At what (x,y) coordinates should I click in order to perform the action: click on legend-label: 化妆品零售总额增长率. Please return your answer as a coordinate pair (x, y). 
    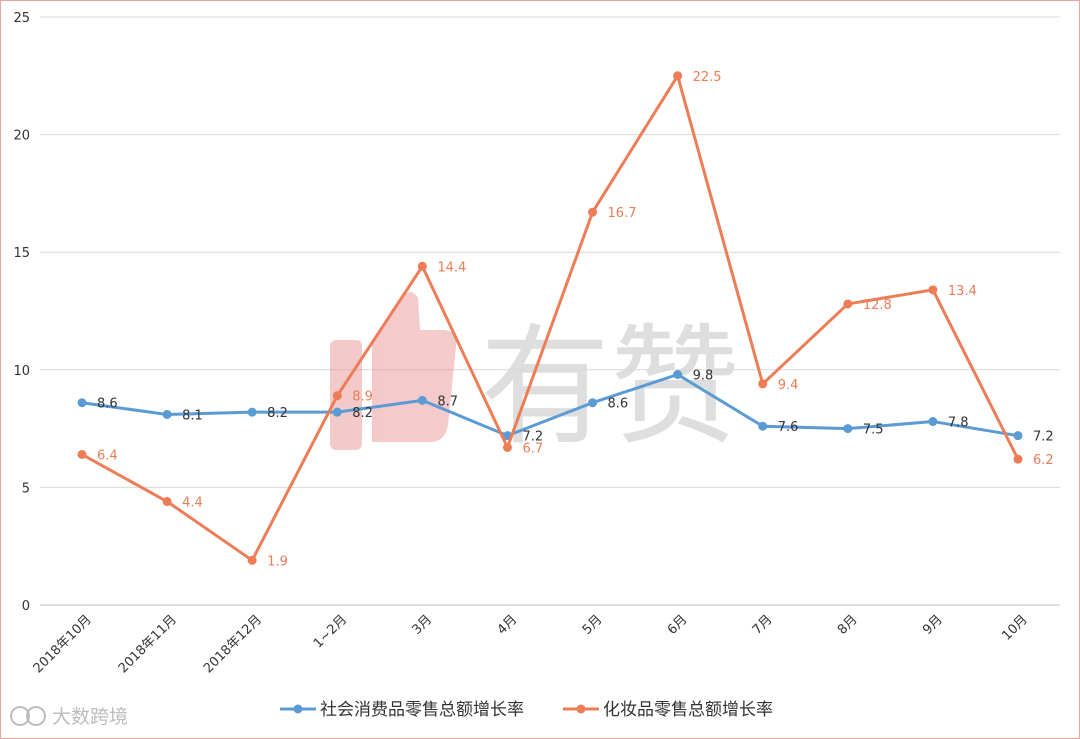
    Looking at the image, I should click on (688, 710).